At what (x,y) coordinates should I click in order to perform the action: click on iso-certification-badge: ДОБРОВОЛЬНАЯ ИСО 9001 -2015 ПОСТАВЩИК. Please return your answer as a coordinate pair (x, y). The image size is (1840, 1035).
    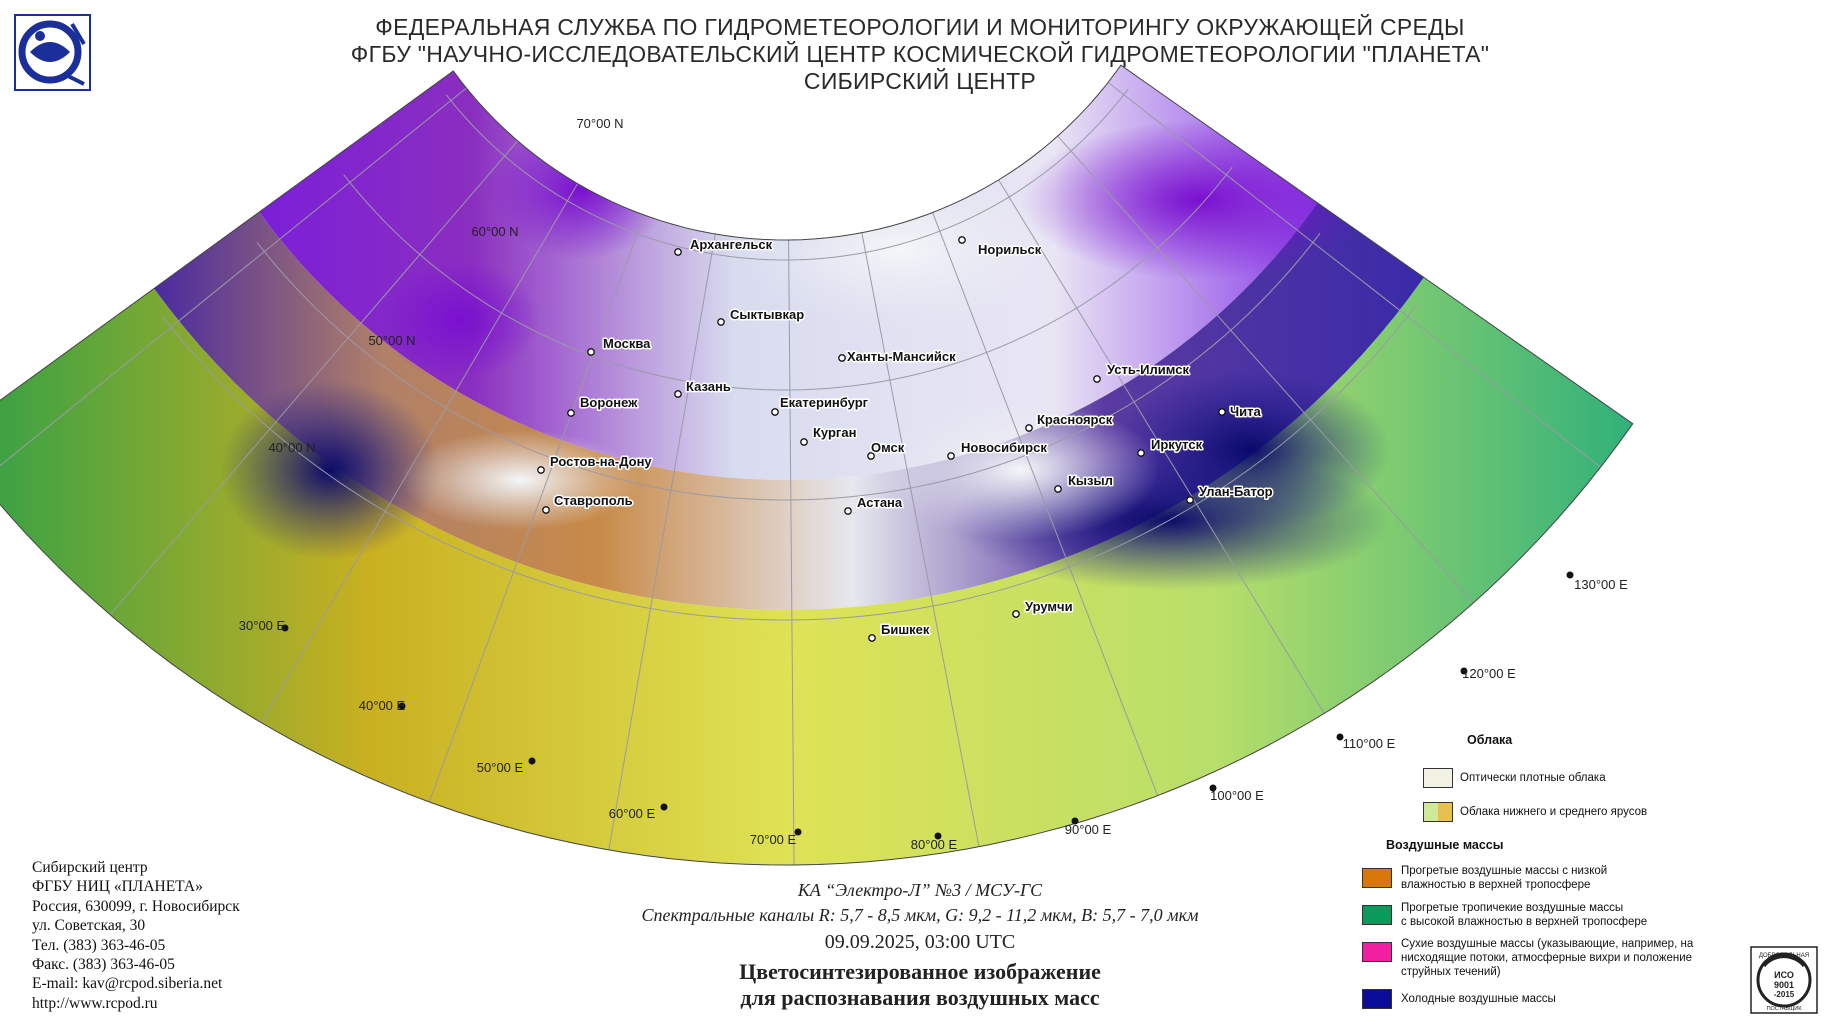
    Looking at the image, I should click on (1784, 980).